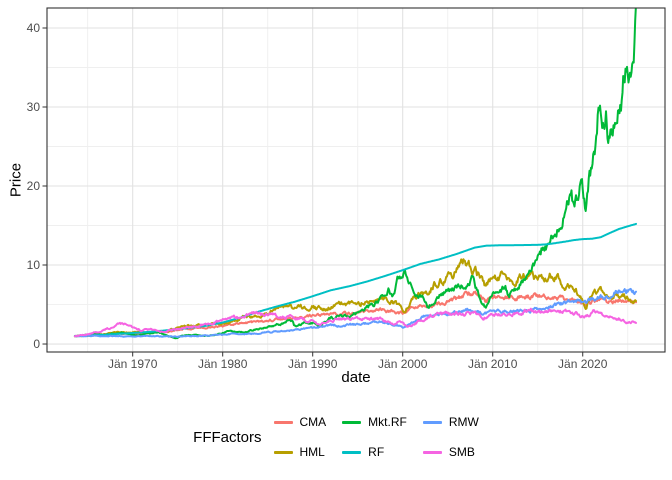 The height and width of the screenshot is (480, 672). What do you see at coordinates (387, 422) in the screenshot?
I see `legend-label: Mkt.RF` at bounding box center [387, 422].